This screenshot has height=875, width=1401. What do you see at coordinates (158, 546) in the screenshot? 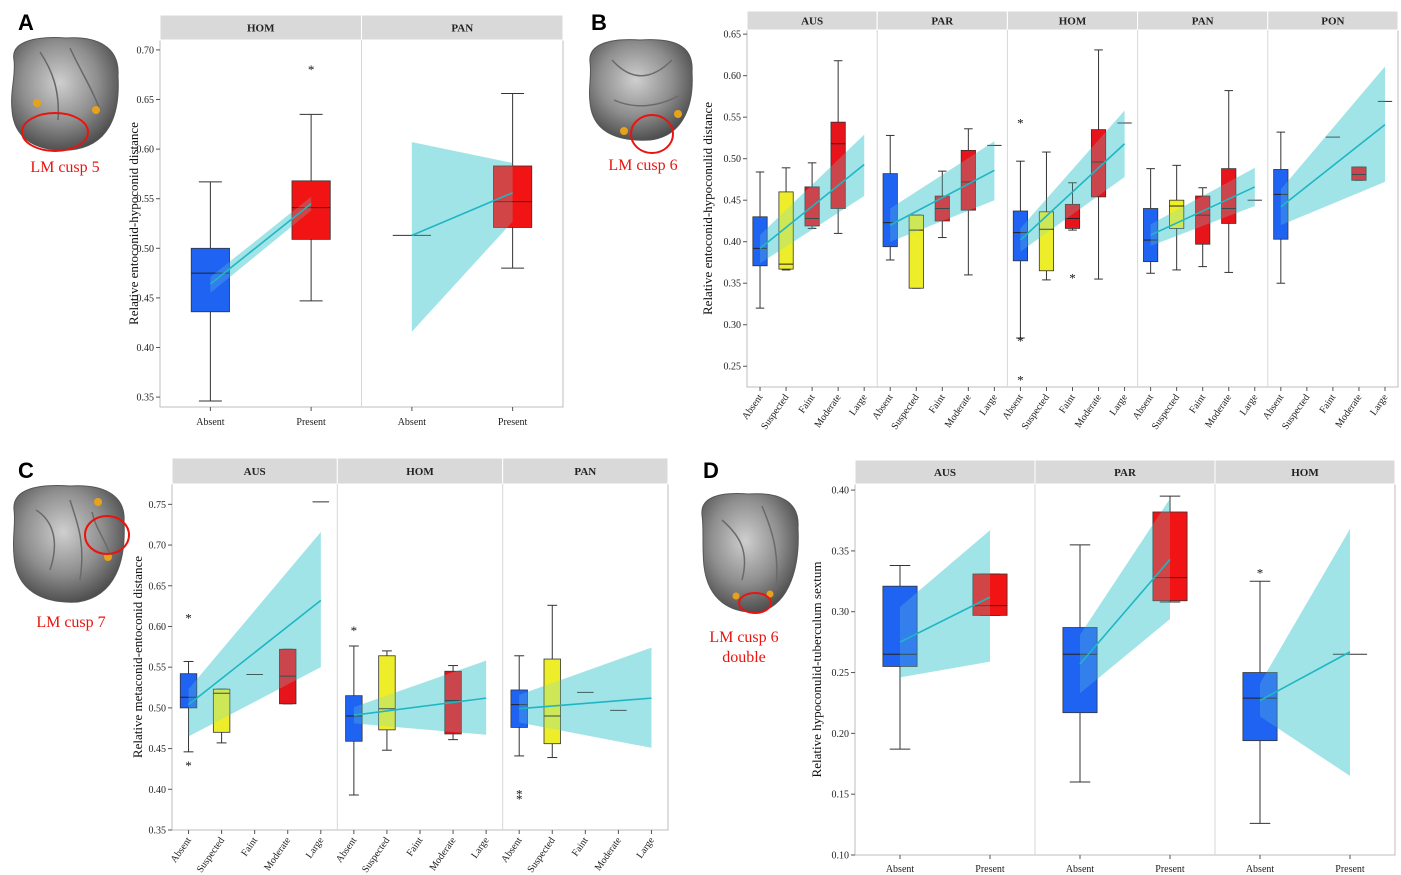
I see `y-tick-label: 0.70` at bounding box center [158, 546].